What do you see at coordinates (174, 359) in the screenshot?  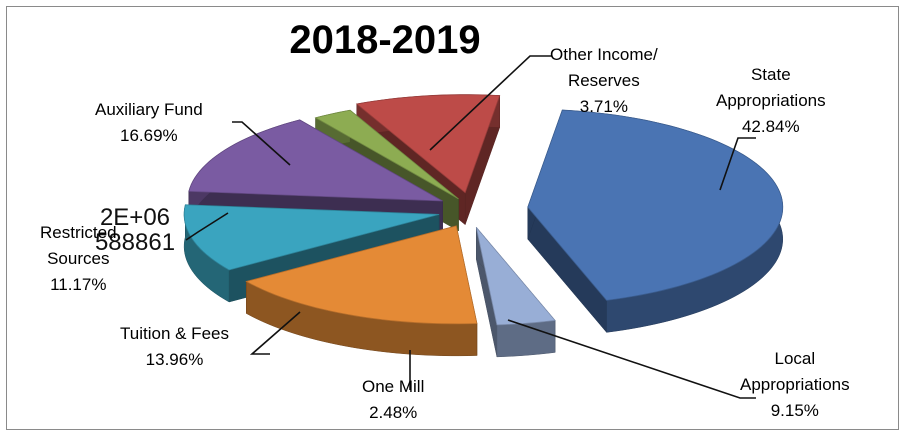 I see `label-value: 13.96%` at bounding box center [174, 359].